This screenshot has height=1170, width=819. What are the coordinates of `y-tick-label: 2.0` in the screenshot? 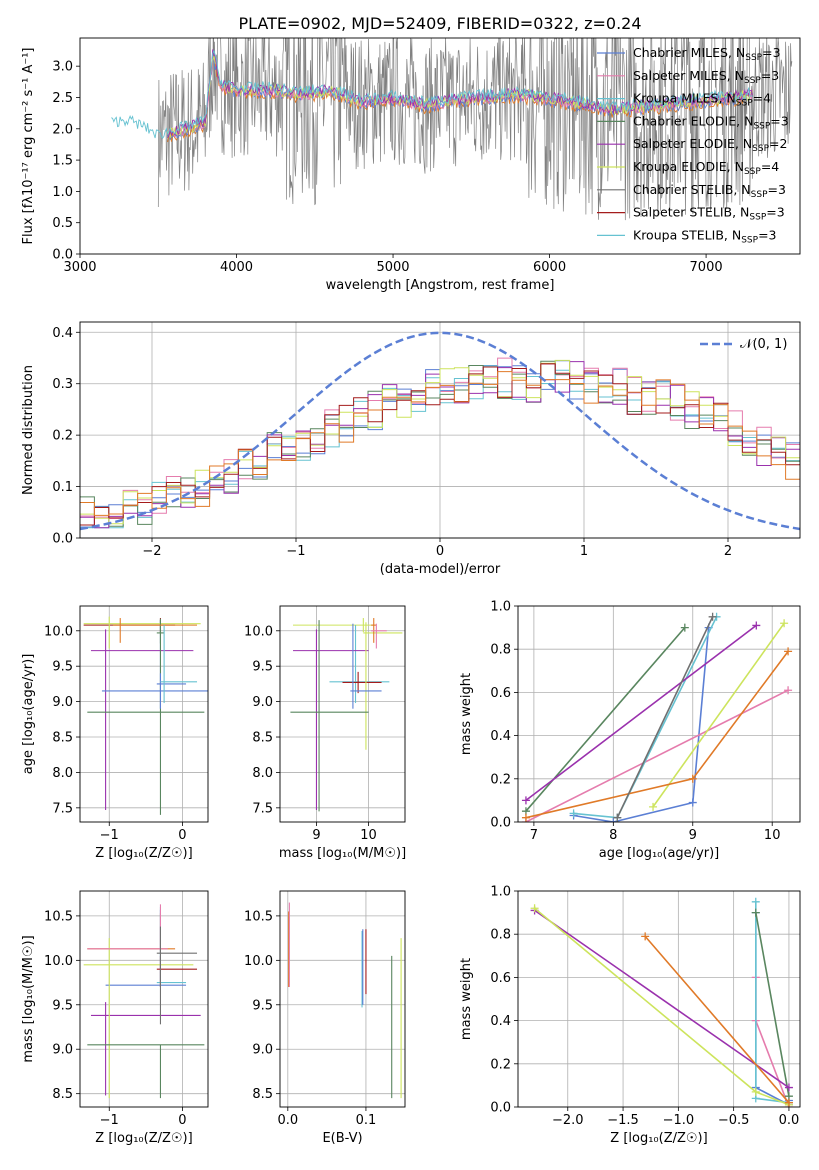 It's located at (62, 129).